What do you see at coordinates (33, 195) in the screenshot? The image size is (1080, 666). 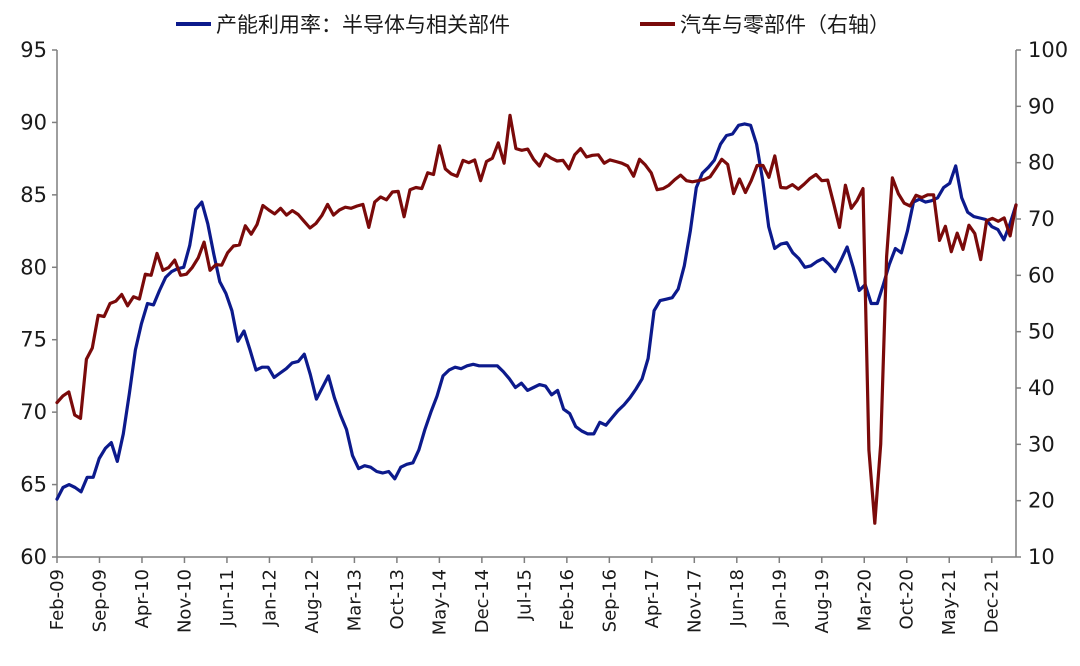 I see `left-tick-label: 85` at bounding box center [33, 195].